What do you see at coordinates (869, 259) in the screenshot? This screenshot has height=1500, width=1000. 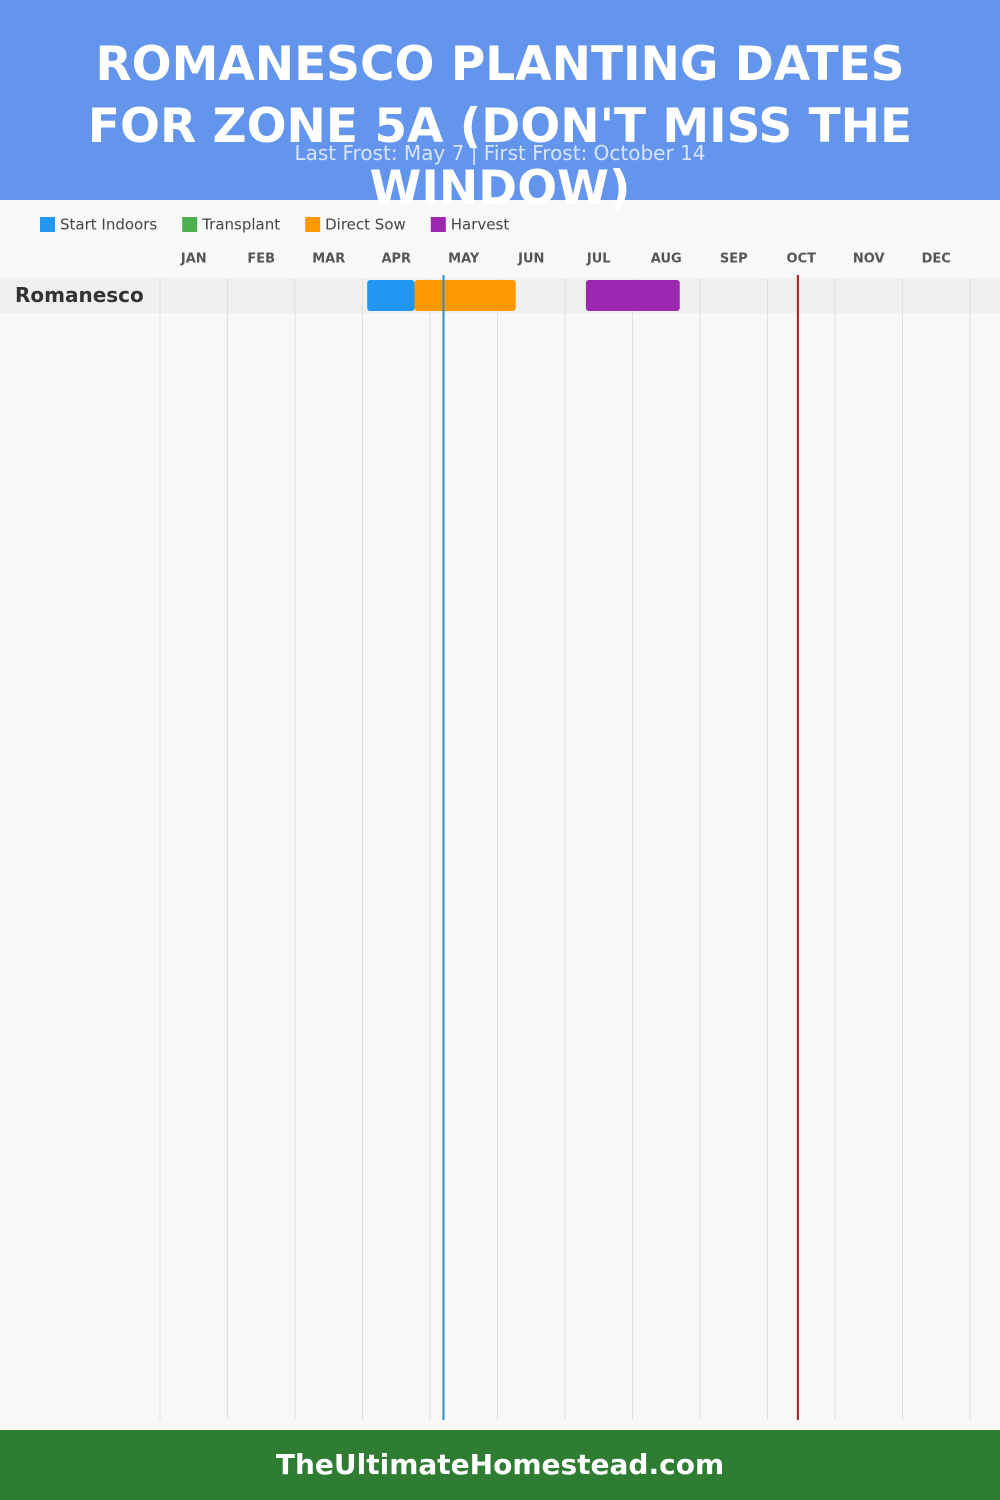 I see `x-tick-label: NOV` at bounding box center [869, 259].